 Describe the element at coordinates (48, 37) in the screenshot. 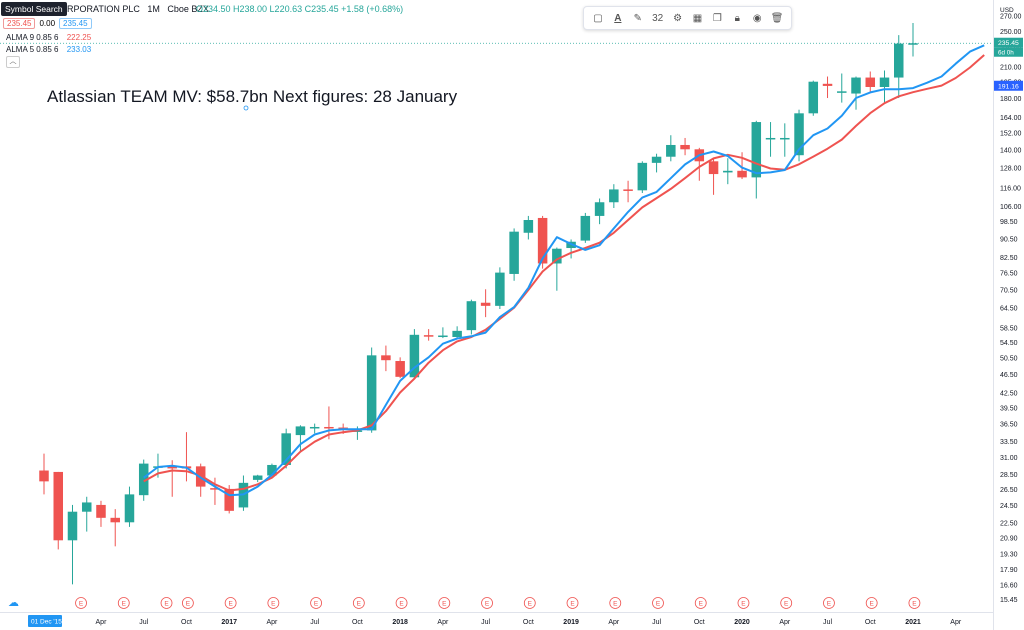

I see `indicator-legend-alma9: ALMA 9 0.85 6 222.25` at that location.